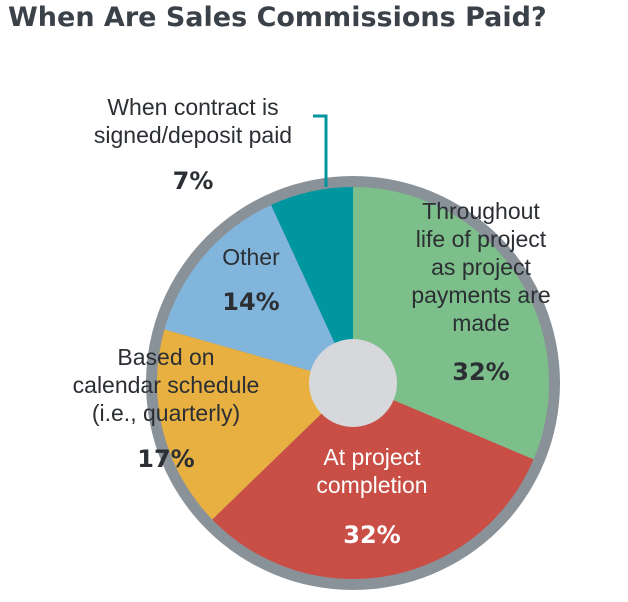 The width and height of the screenshot is (628, 602). What do you see at coordinates (250, 302) in the screenshot?
I see `value-other: 14%` at bounding box center [250, 302].